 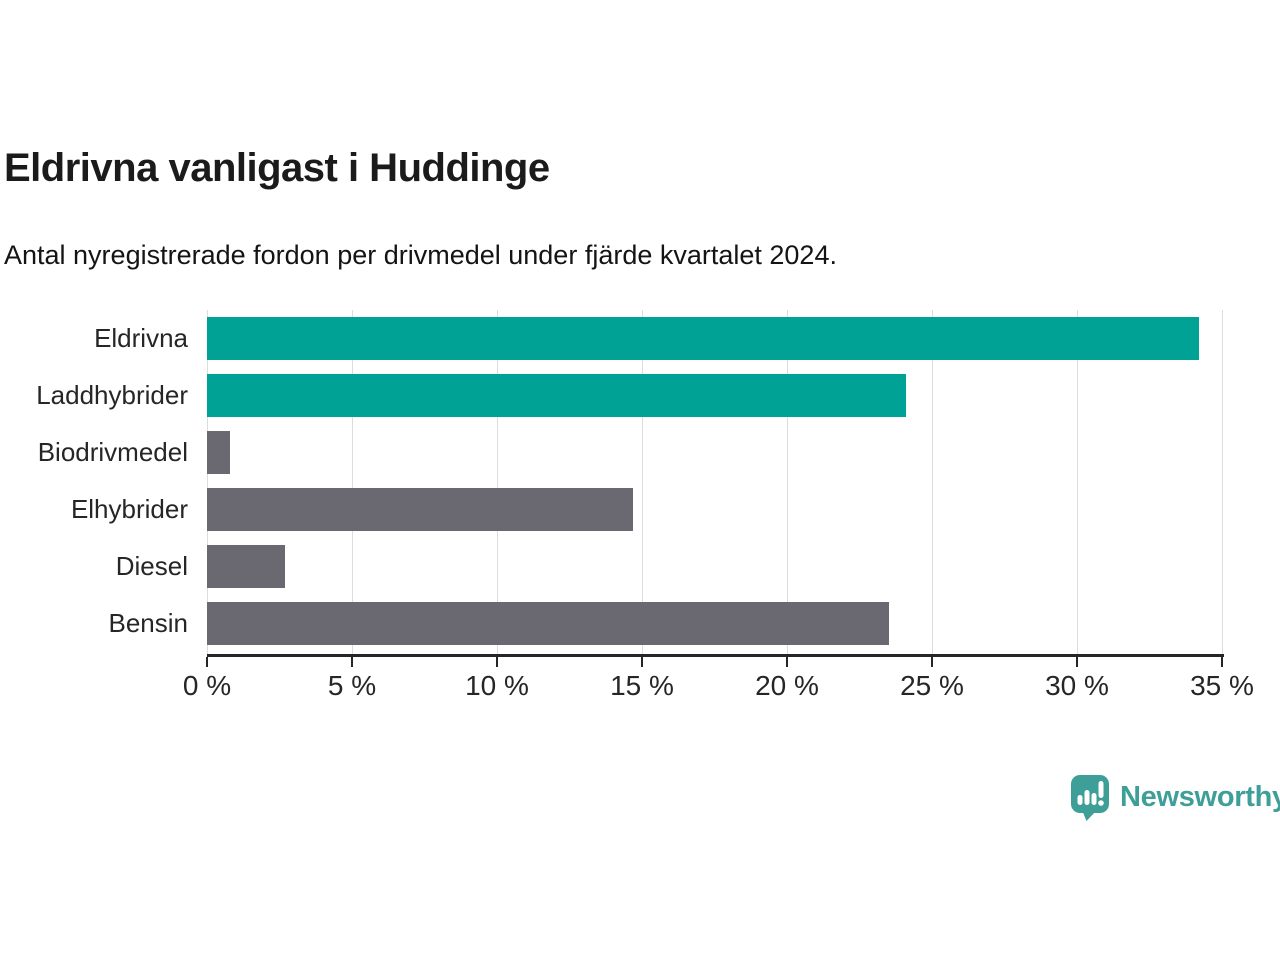 I want to click on category-label-elhybrider: Elhybrider, so click(x=129, y=509).